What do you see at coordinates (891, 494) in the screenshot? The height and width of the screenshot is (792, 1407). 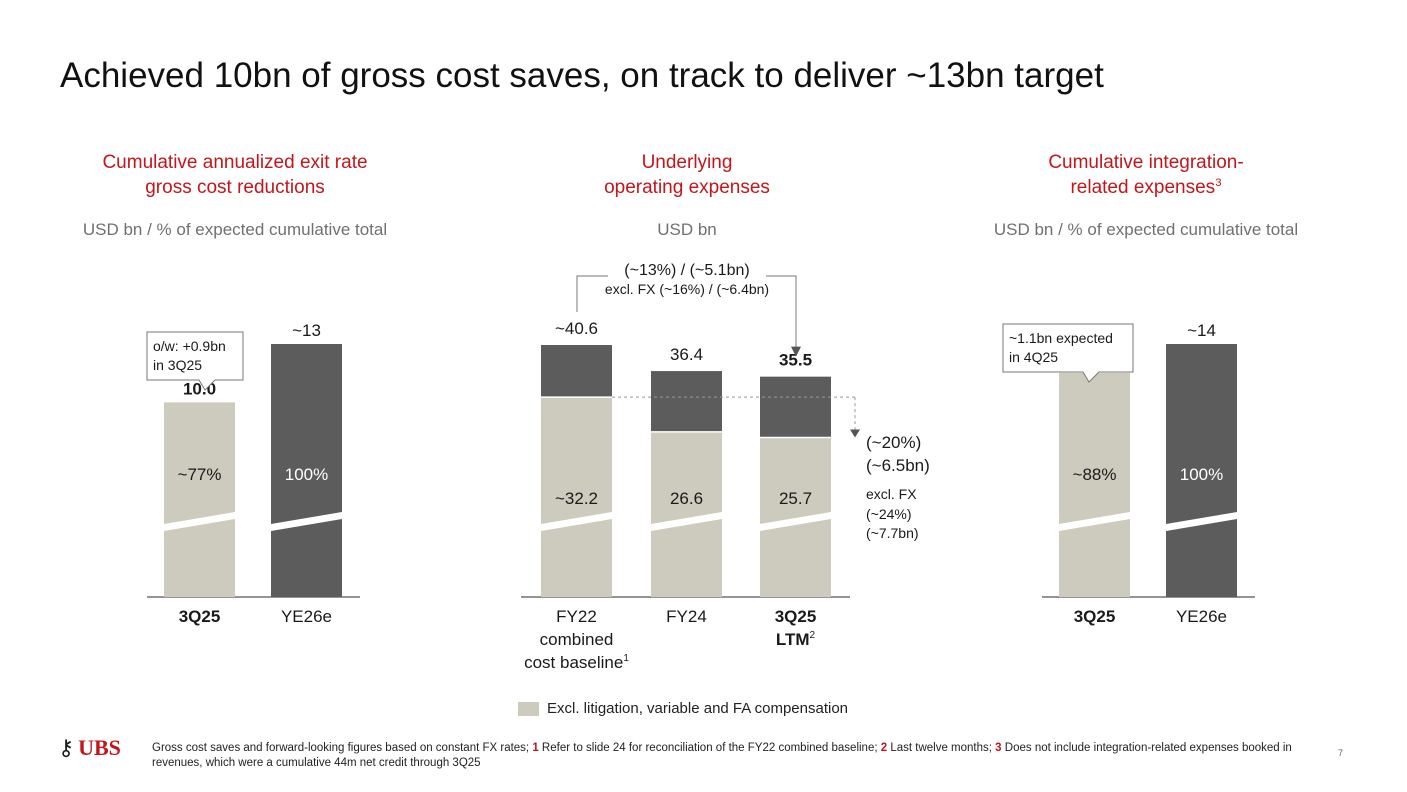 I see `panel1-side-fx: excl. FX` at bounding box center [891, 494].